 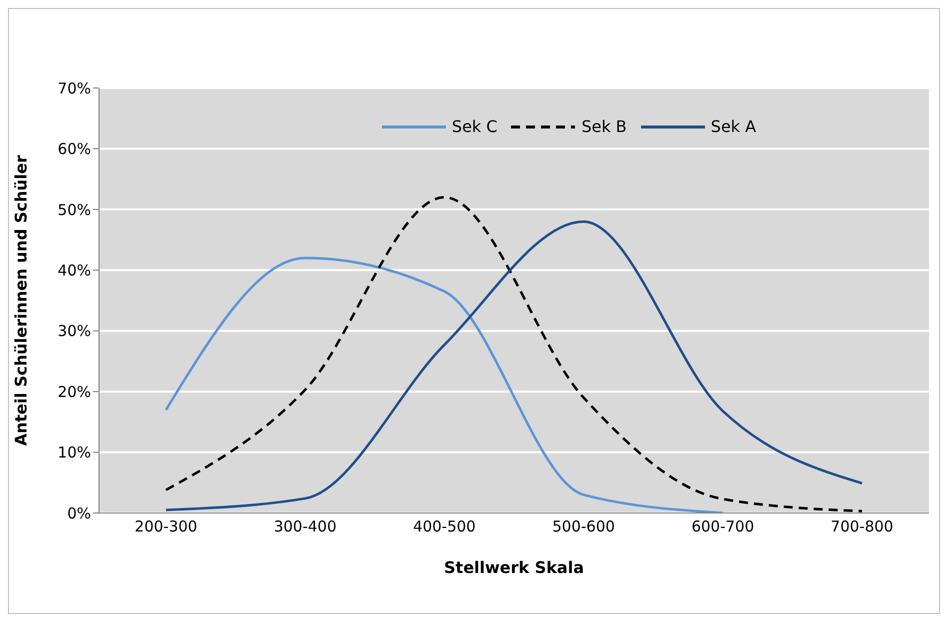 I want to click on x-tick-label: 200-300, so click(x=166, y=527).